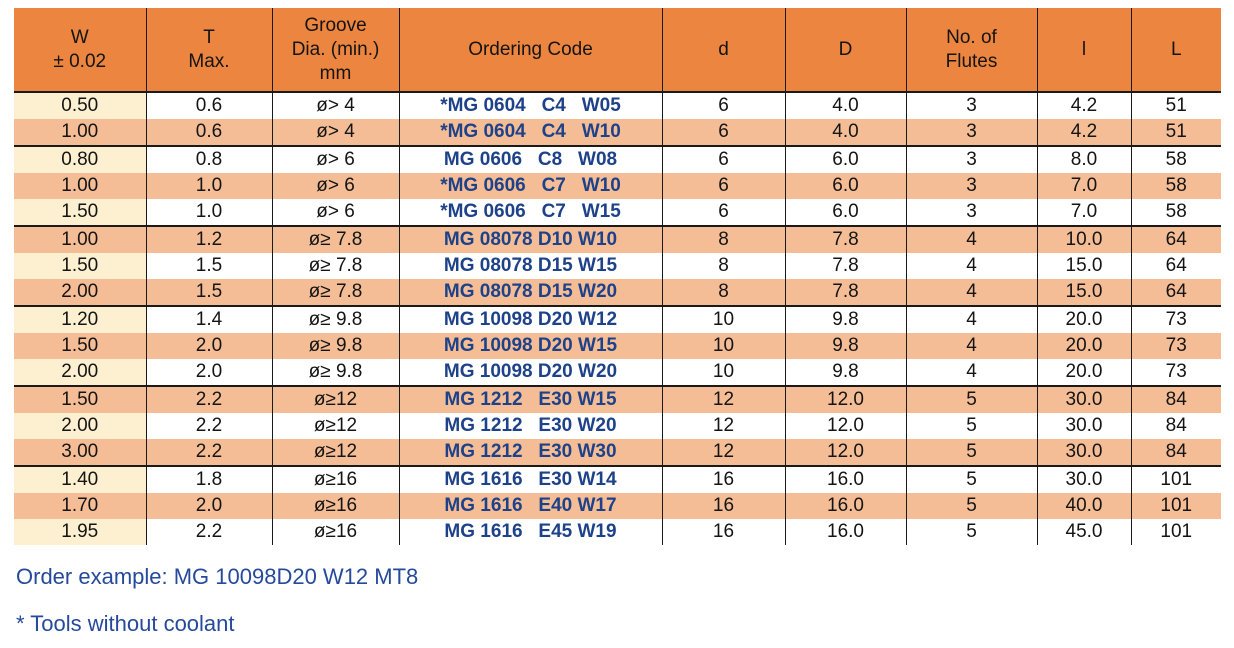 The height and width of the screenshot is (648, 1234). I want to click on cell-ordering-code: MG 1212 E30 W15, so click(531, 399).